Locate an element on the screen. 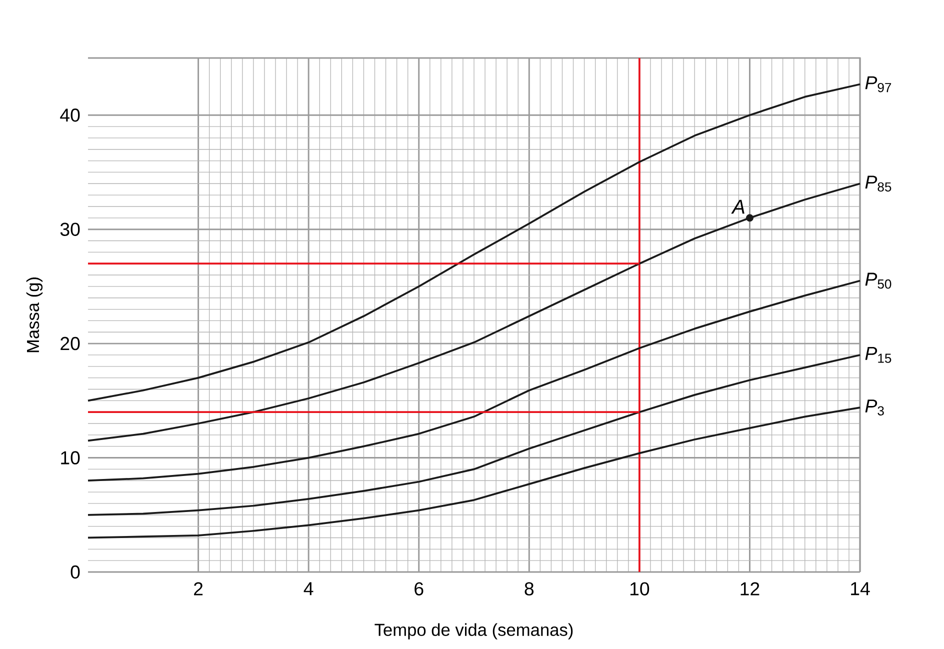 This screenshot has width=944, height=649. y-tick-label: 30 is located at coordinates (70, 229).